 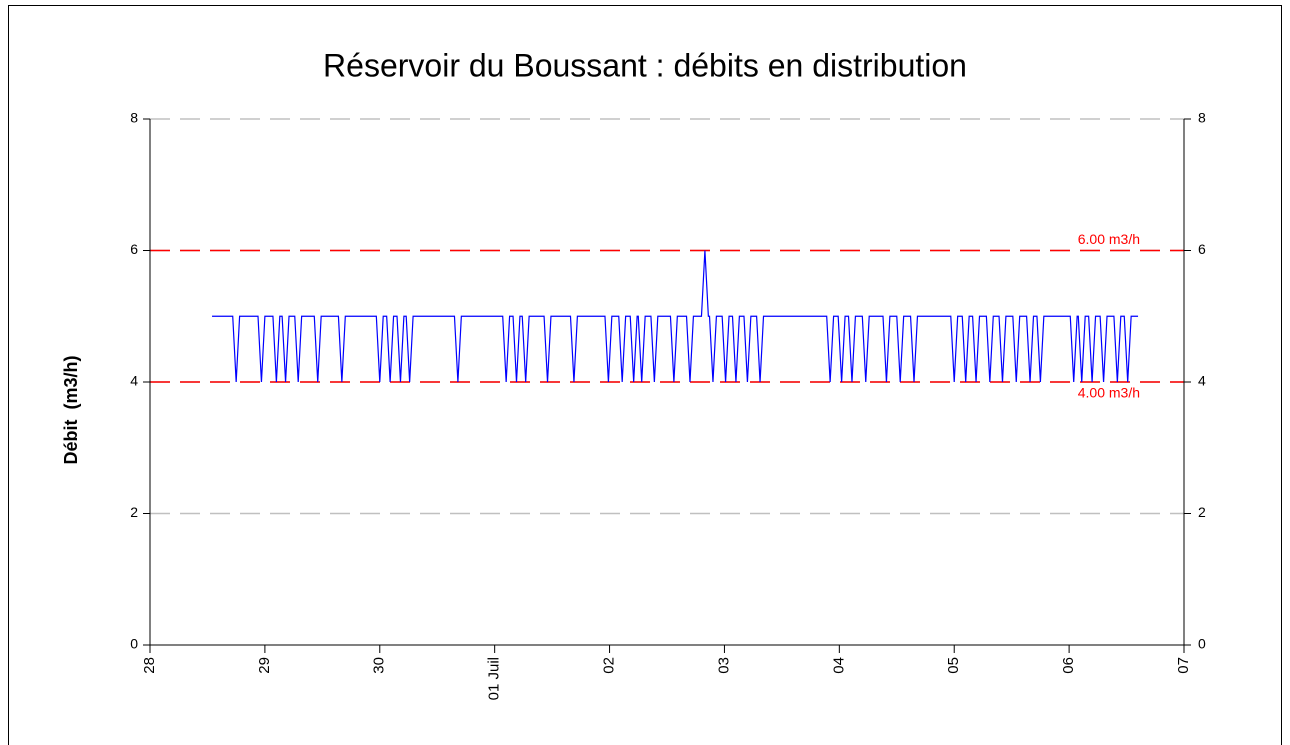 What do you see at coordinates (149, 665) in the screenshot?
I see `x-tick-label: 28` at bounding box center [149, 665].